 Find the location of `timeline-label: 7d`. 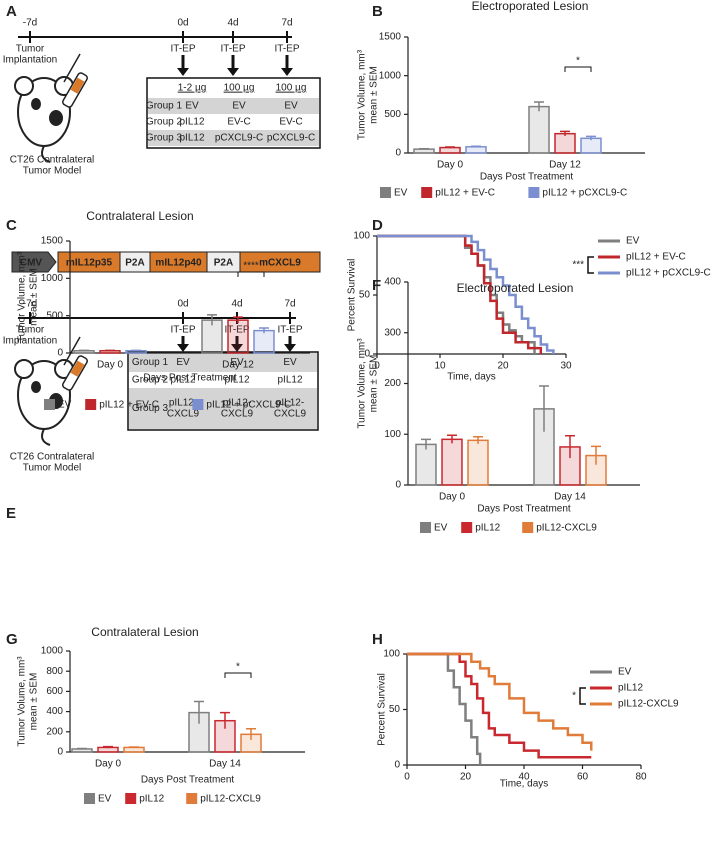

timeline-label: 7d is located at coordinates (289, 304).